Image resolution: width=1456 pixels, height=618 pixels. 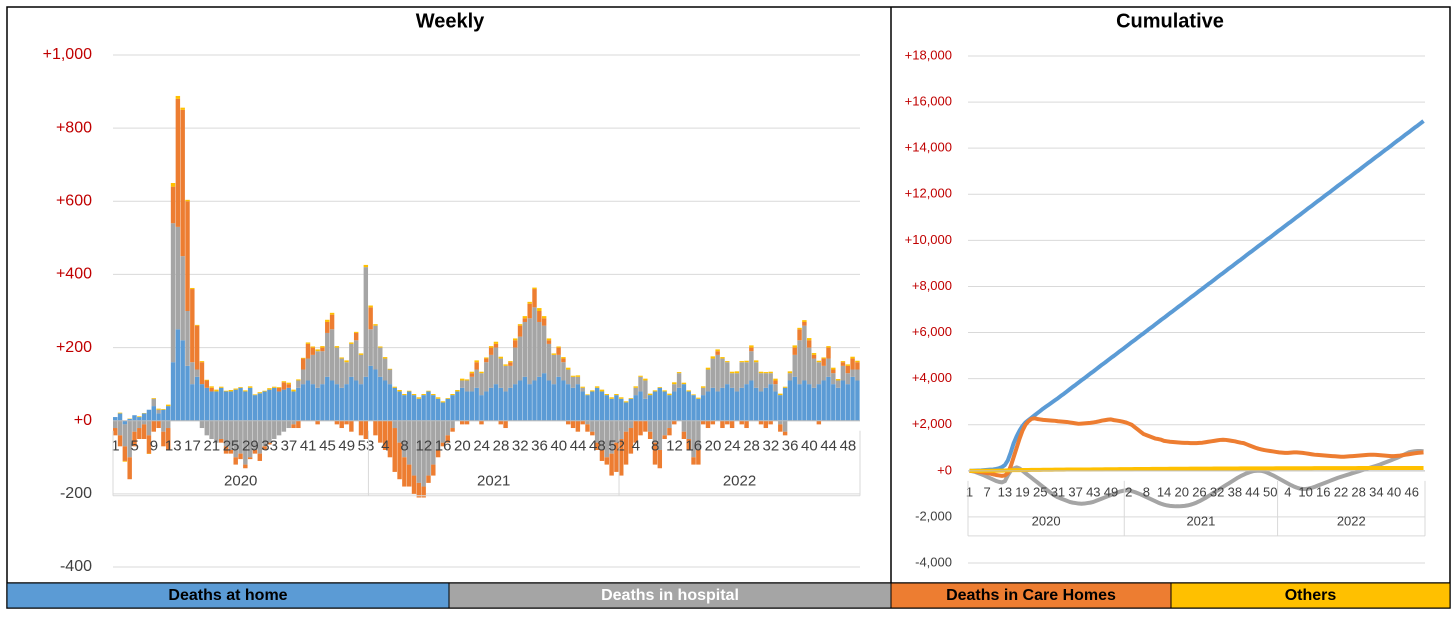 I want to click on x-tick-label: 25, so click(x=231, y=446).